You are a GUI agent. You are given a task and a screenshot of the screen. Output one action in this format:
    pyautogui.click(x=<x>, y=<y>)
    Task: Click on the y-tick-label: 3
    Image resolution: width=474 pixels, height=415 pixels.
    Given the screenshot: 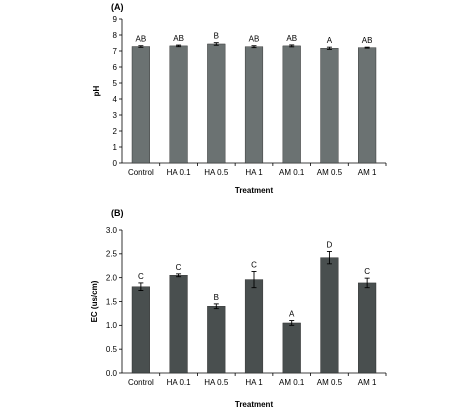 What is the action you would take?
    pyautogui.click(x=115, y=115)
    